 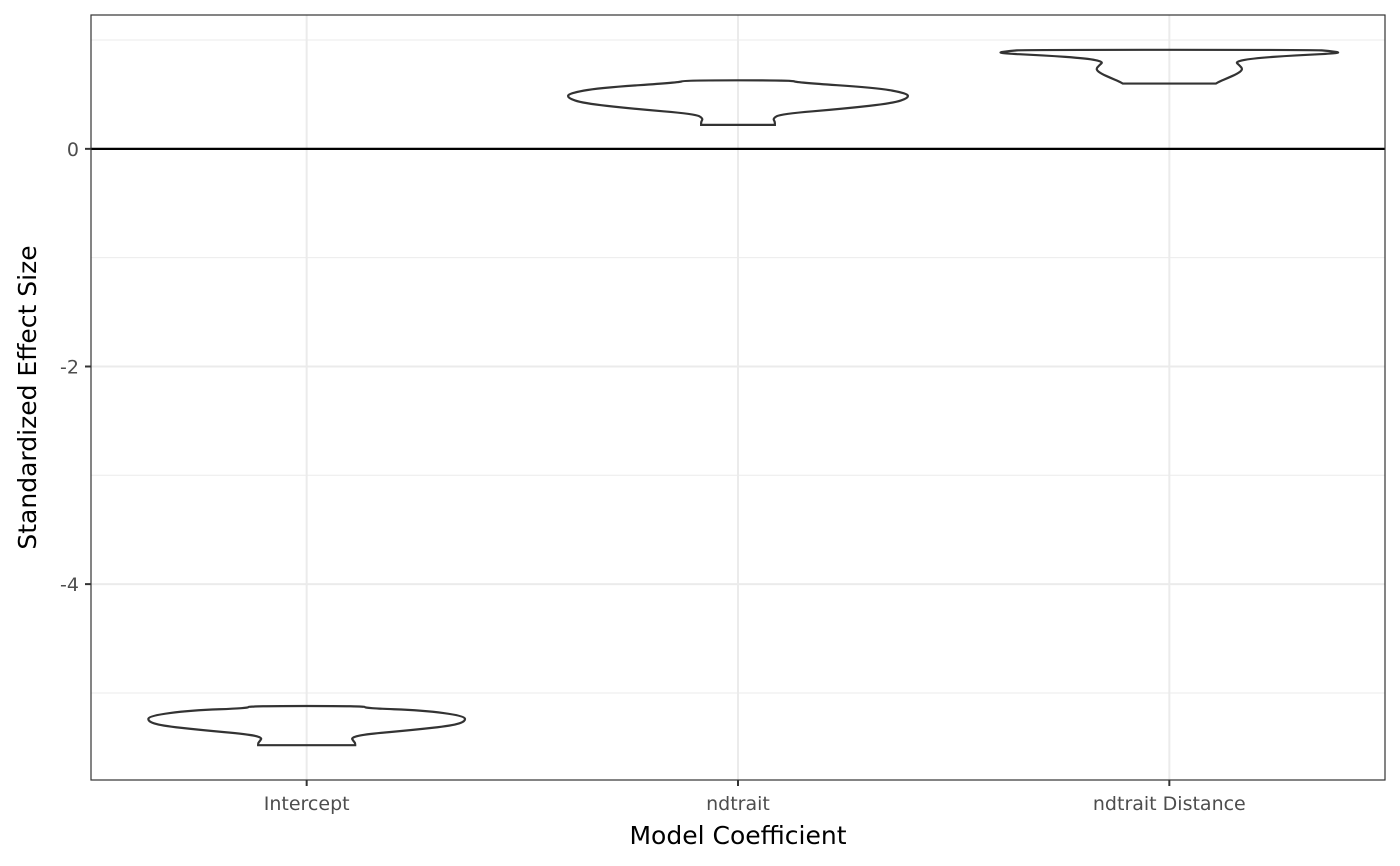 What do you see at coordinates (1169, 804) in the screenshot?
I see `x-tick-label: ndtrait Distance` at bounding box center [1169, 804].